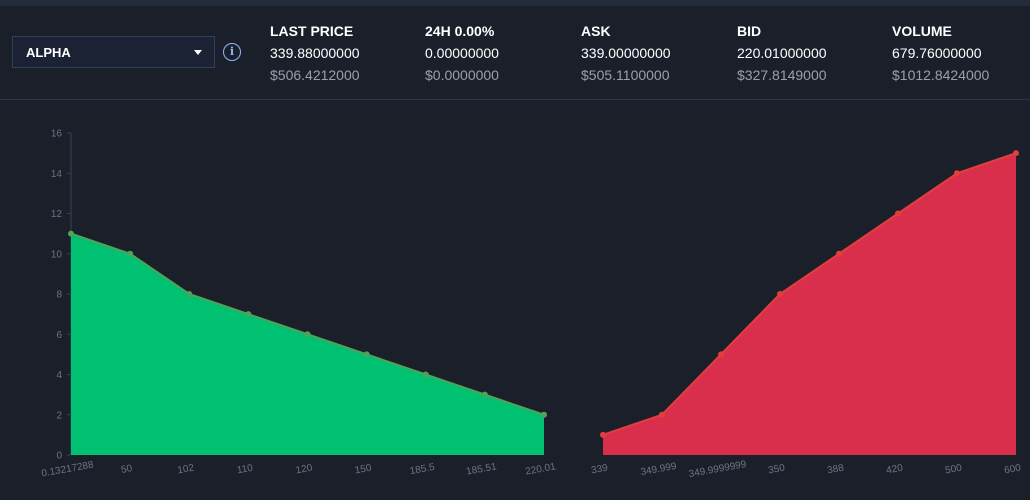 The image size is (1030, 500). Describe the element at coordinates (198, 52) in the screenshot. I see `chevron-down-icon` at that location.